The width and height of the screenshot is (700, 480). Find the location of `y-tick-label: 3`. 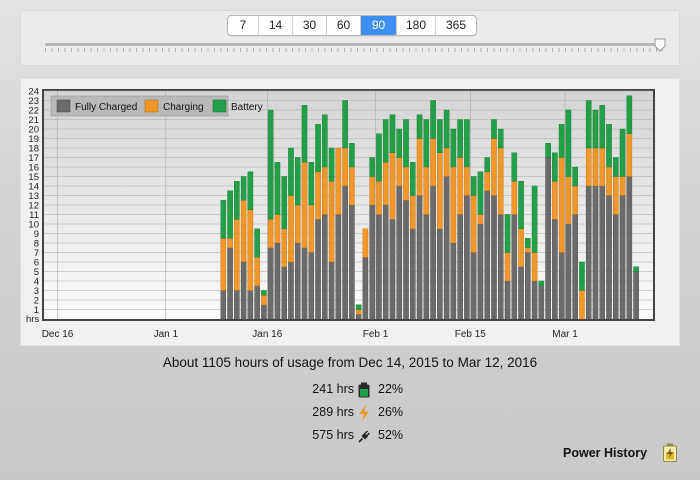

y-tick-label: 3 is located at coordinates (36, 291).